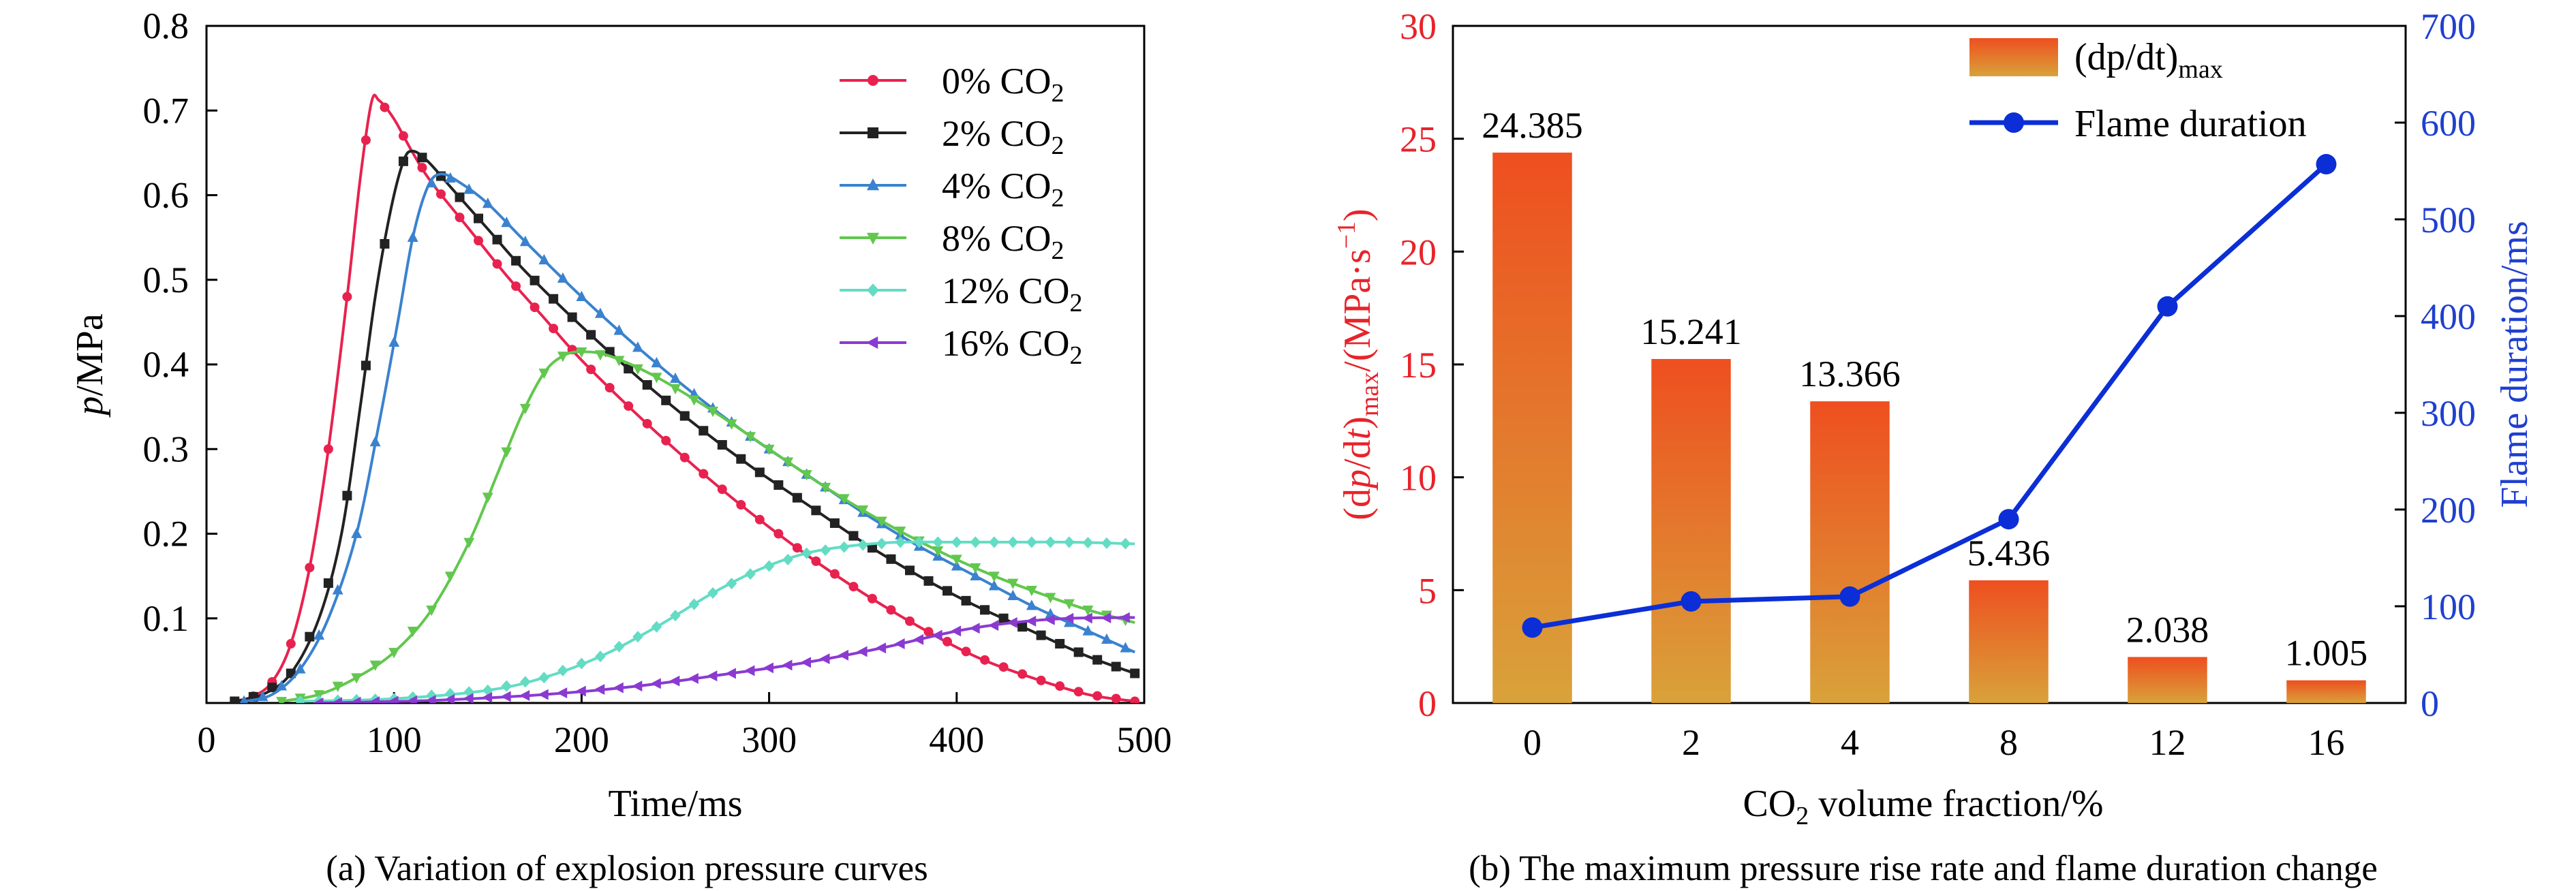  What do you see at coordinates (1358, 364) in the screenshot?
I see `panel-b-left-y-axis-label: (dp/dt)max/(MPa·s−1)` at bounding box center [1358, 364].